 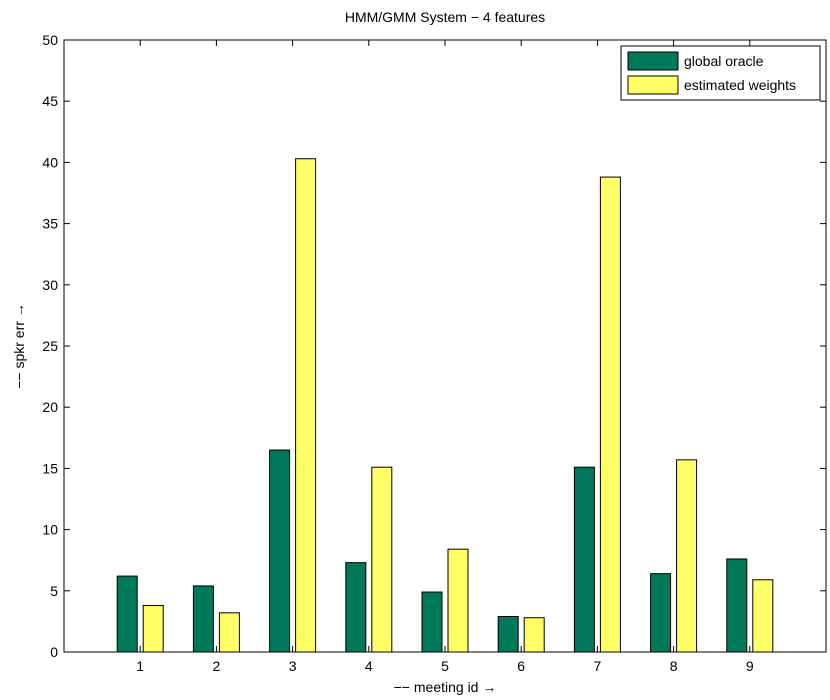 What do you see at coordinates (50, 101) in the screenshot?
I see `y-tick-label: 45` at bounding box center [50, 101].